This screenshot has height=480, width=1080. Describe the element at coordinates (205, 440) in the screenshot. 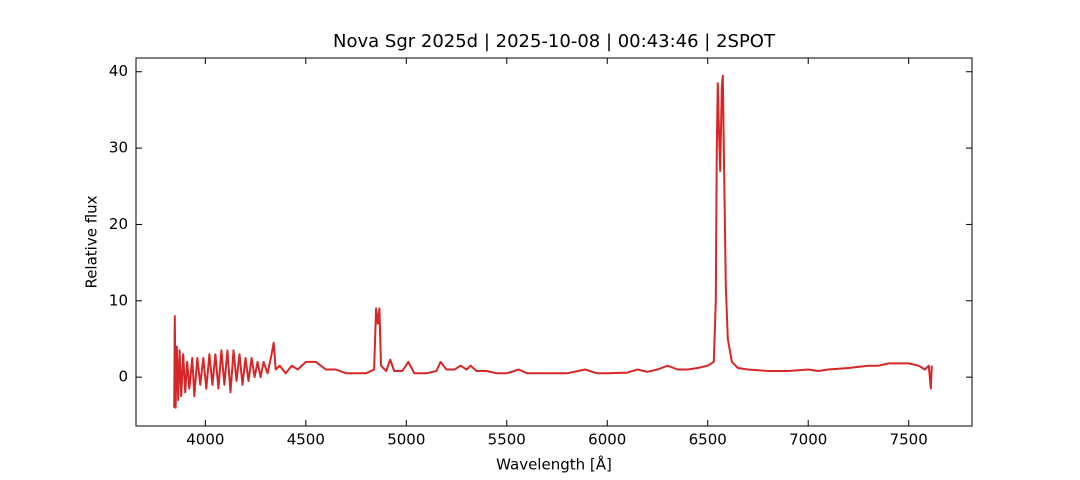

I see `x-tick-label: 4000` at that location.